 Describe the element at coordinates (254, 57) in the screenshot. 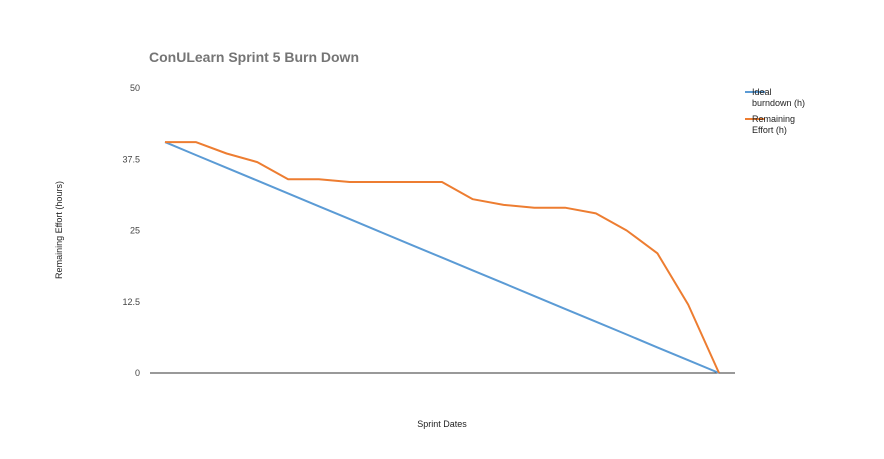

I see `chart-title: ConULearn Sprint 5 Burn Down` at that location.